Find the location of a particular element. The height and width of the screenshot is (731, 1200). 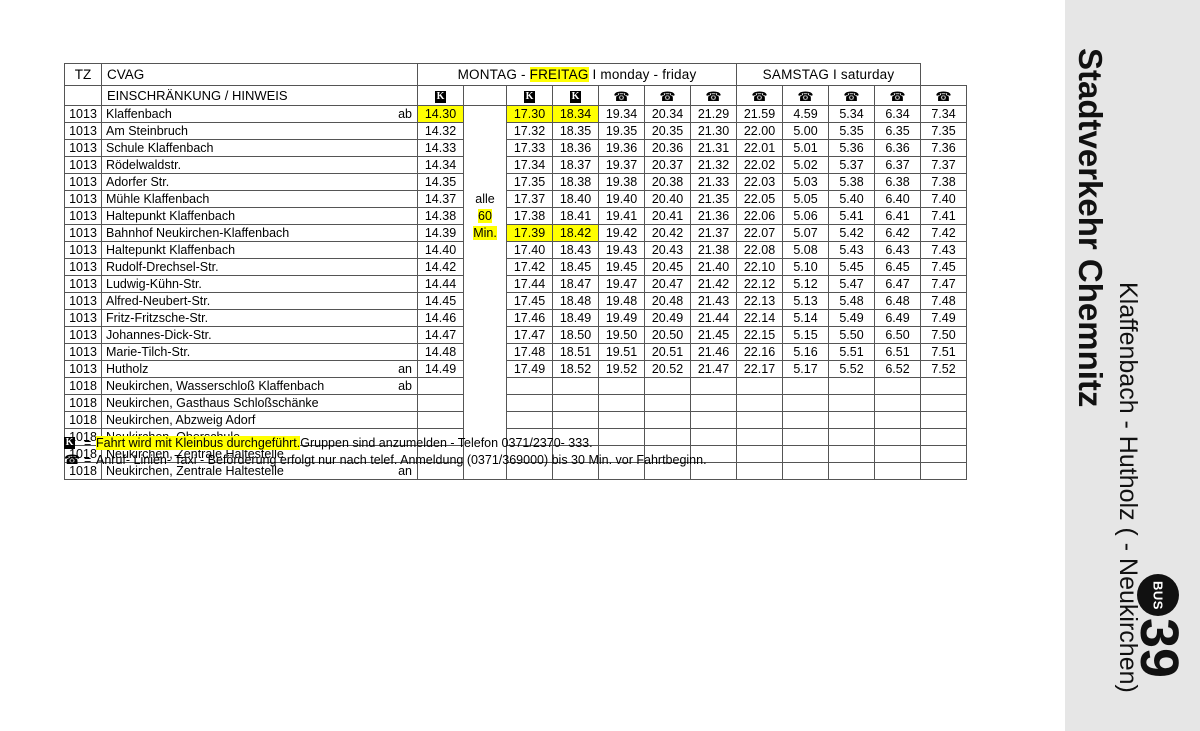

time-cell: 19.40 is located at coordinates (621, 199).